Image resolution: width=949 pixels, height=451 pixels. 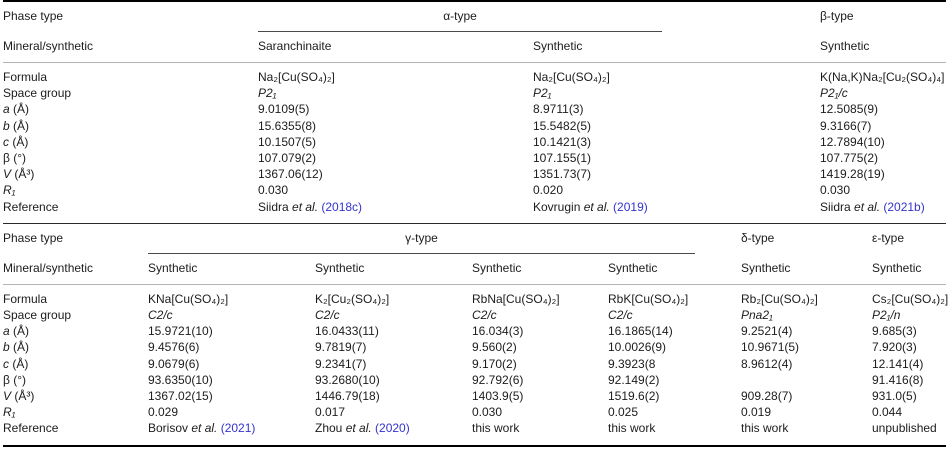 What do you see at coordinates (632, 428) in the screenshot?
I see `ref-author: this work` at bounding box center [632, 428].